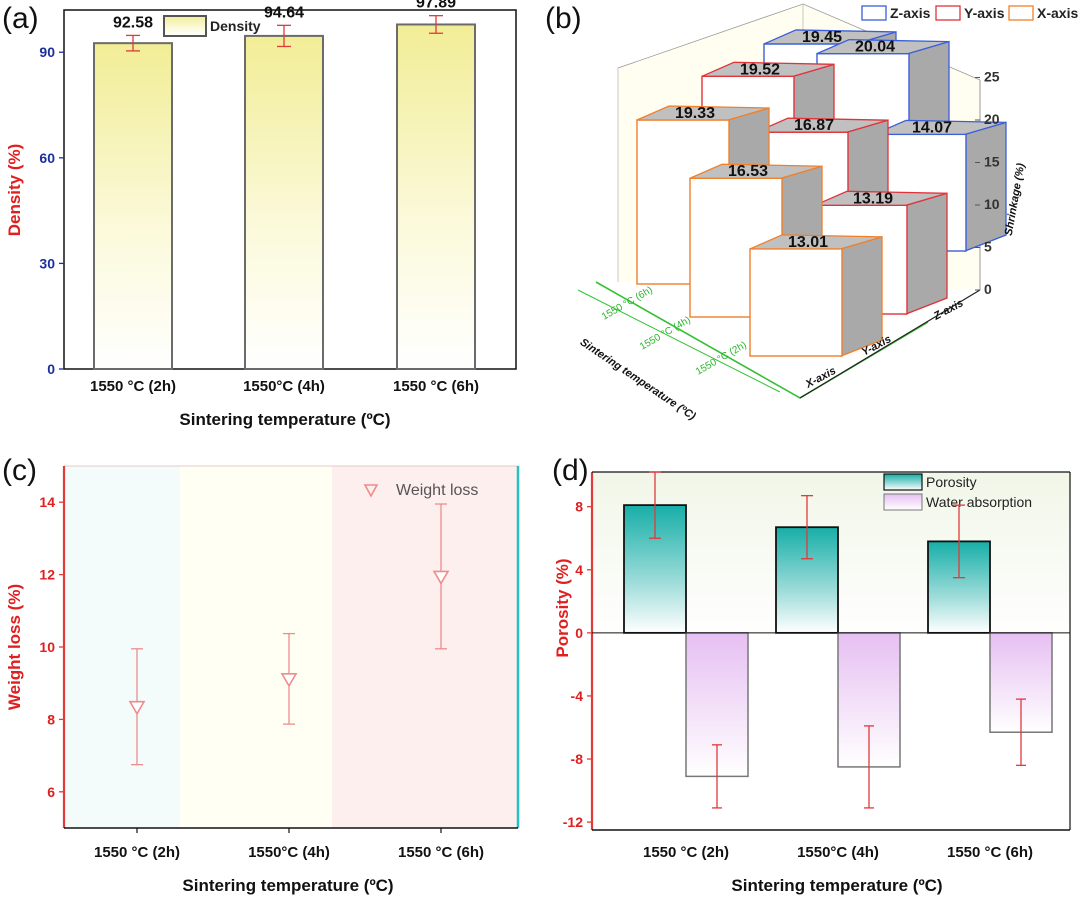 This screenshot has height=897, width=1080. I want to click on chart-d-ytick-label: 4, so click(579, 570).